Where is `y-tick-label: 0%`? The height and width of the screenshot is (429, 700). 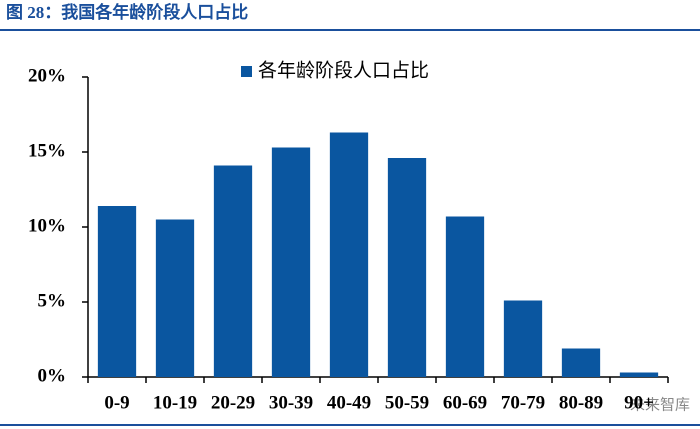
y-tick-label: 0% is located at coordinates (52, 375).